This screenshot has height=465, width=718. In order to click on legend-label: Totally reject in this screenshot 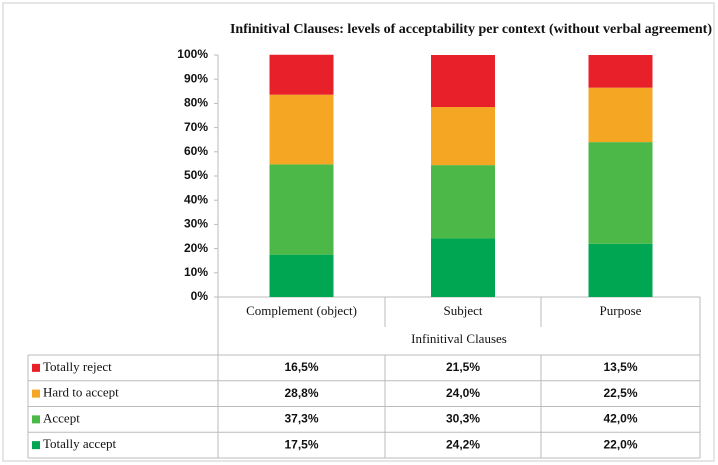, I will do `click(77, 366)`.